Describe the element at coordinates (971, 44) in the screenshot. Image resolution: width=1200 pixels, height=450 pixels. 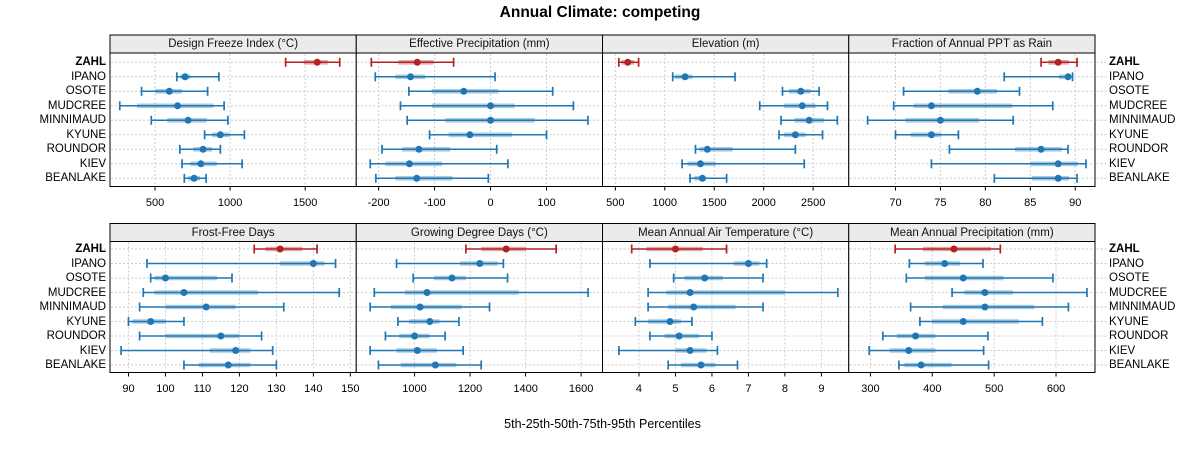
I see `panel-title: Fraction of Annual PPT as Rain` at that location.